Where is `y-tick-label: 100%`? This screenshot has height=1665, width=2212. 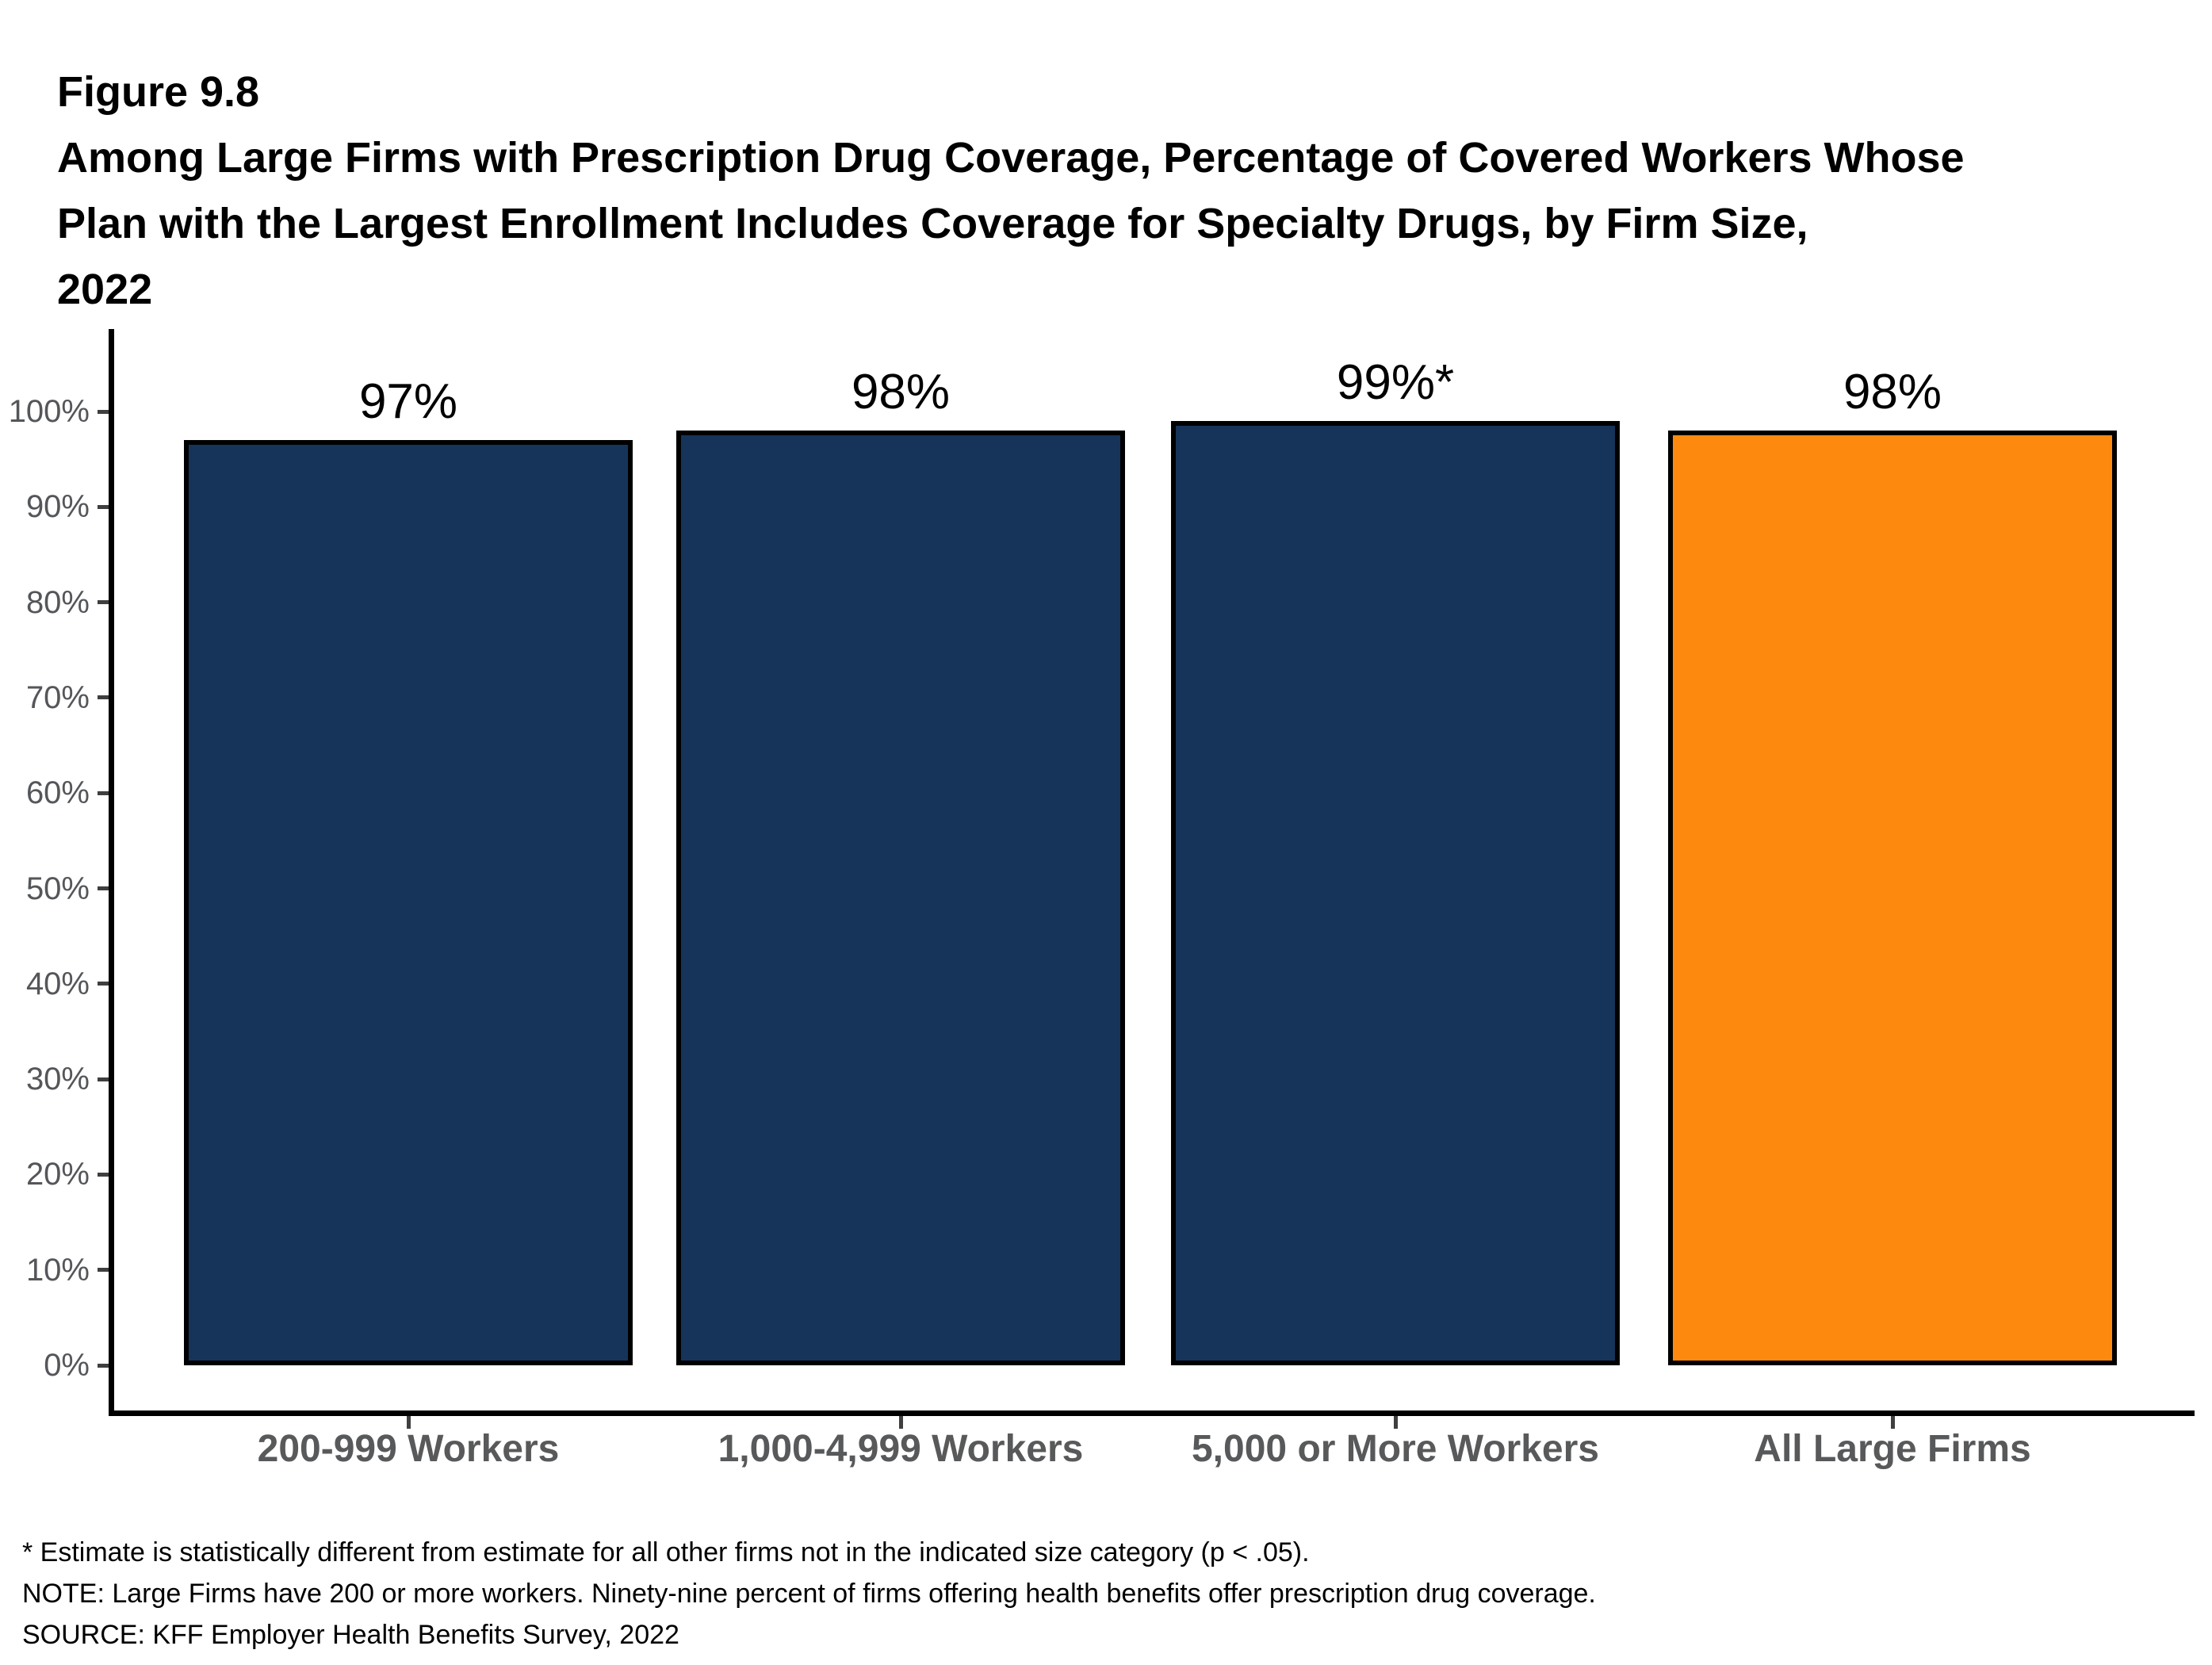
y-tick-label: 100% is located at coordinates (49, 411).